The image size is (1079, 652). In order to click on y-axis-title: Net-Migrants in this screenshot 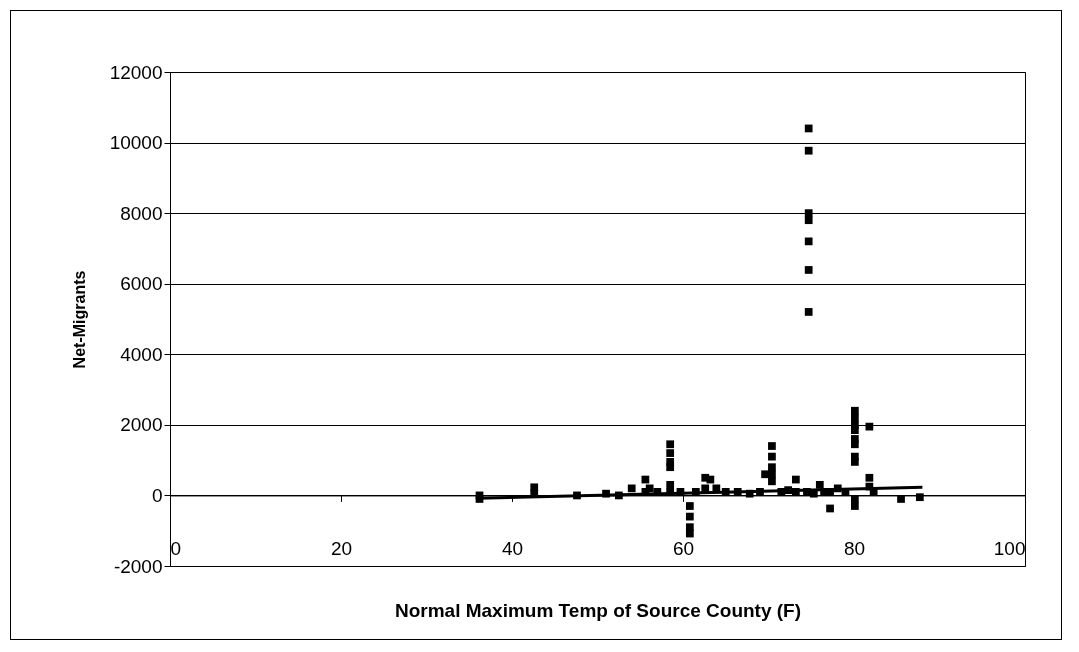, I will do `click(79, 319)`.